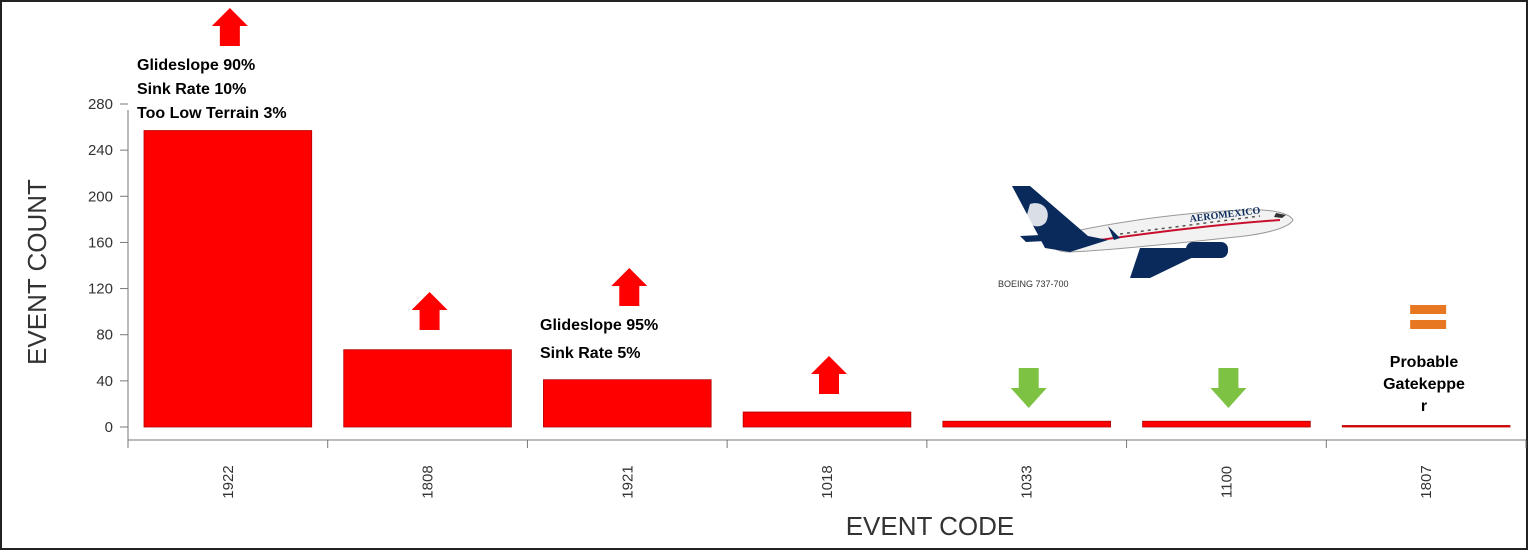 This screenshot has width=1528, height=550. I want to click on annotation-1922-line: Sink Rate 10%, so click(191, 89).